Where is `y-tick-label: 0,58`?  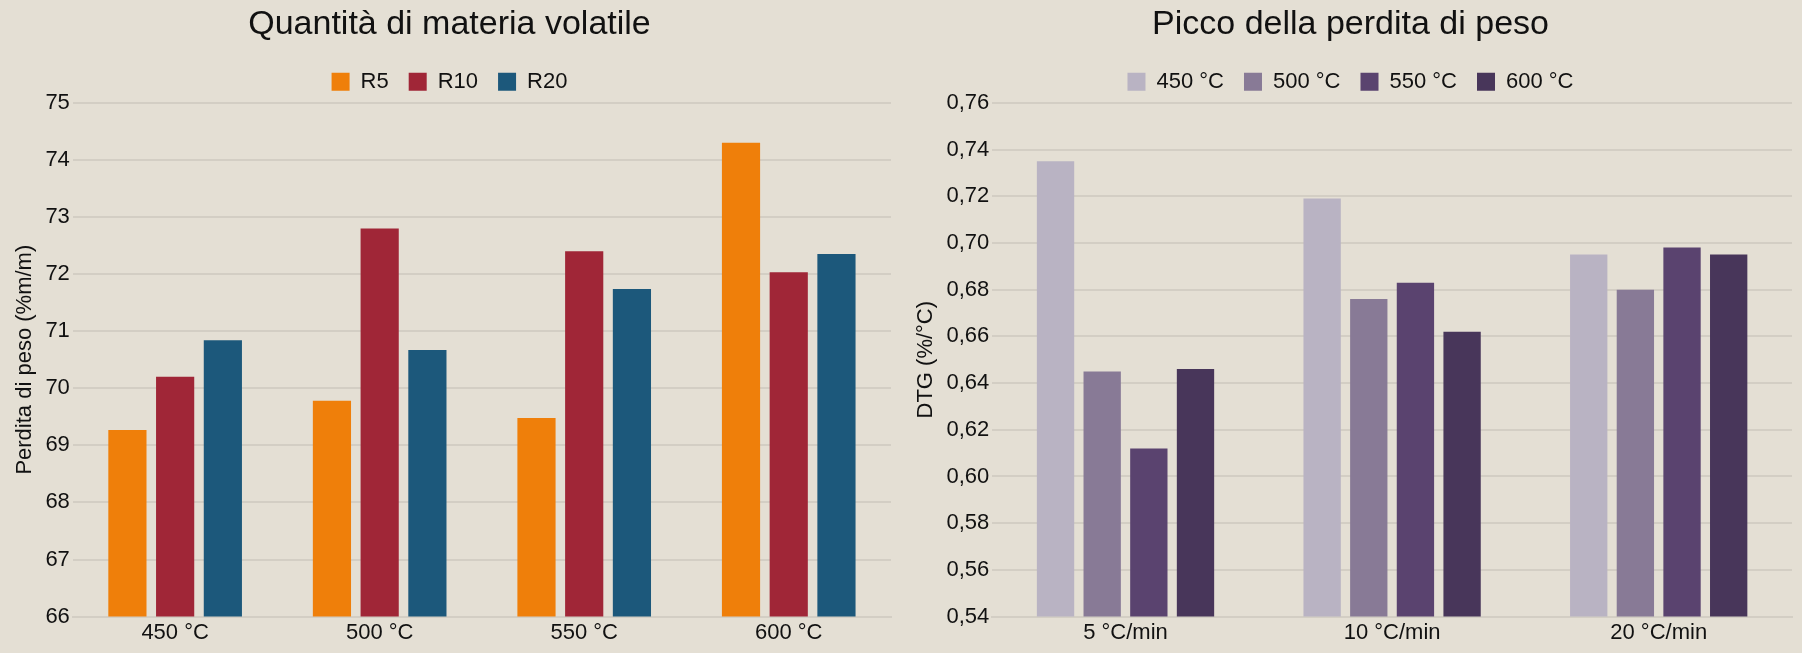 y-tick-label: 0,58 is located at coordinates (968, 522).